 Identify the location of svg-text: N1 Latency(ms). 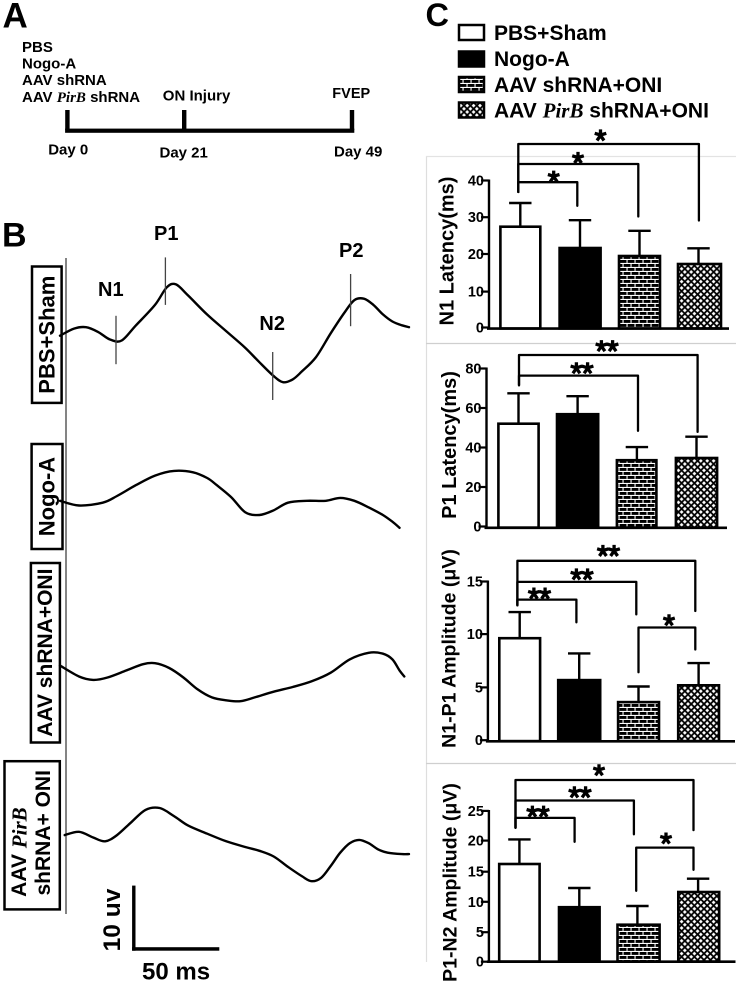
(448, 251).